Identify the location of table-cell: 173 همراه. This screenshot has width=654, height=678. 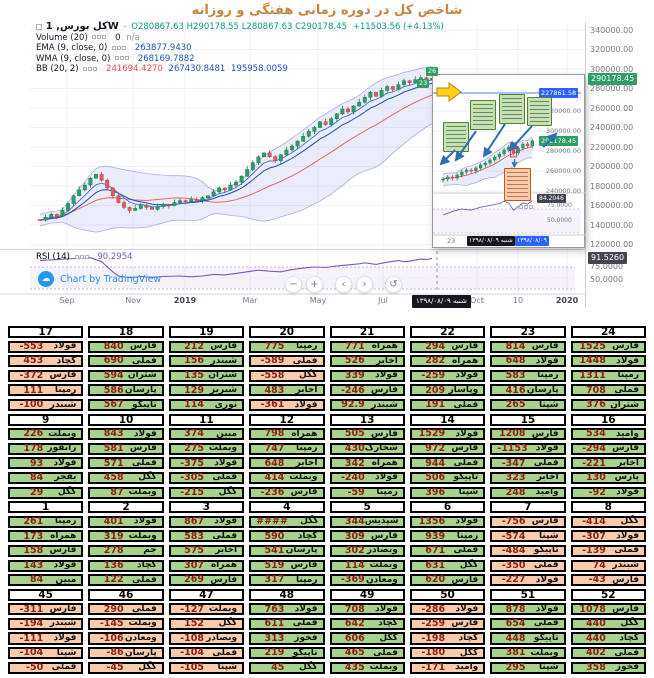
(46, 536).